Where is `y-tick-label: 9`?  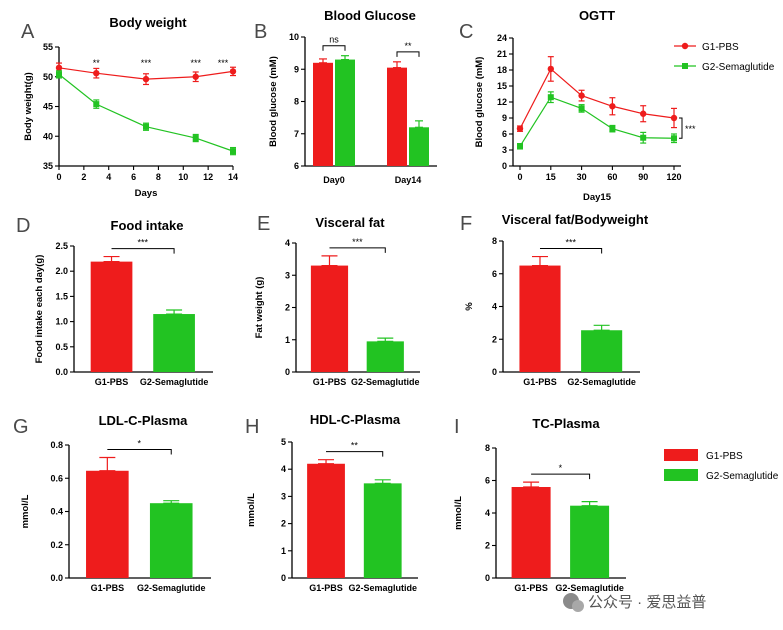 y-tick-label: 9 is located at coordinates (296, 69).